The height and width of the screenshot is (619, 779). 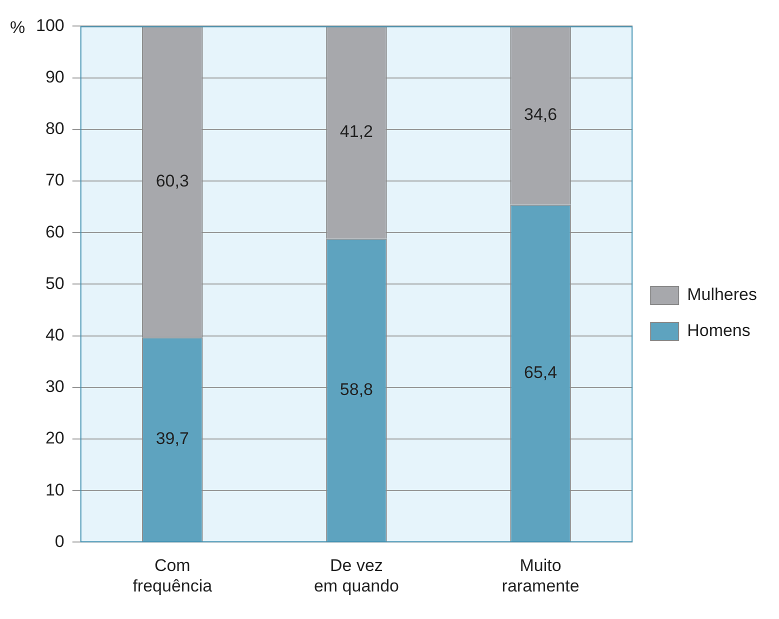 I want to click on y-tick-label: 60, so click(x=54, y=232).